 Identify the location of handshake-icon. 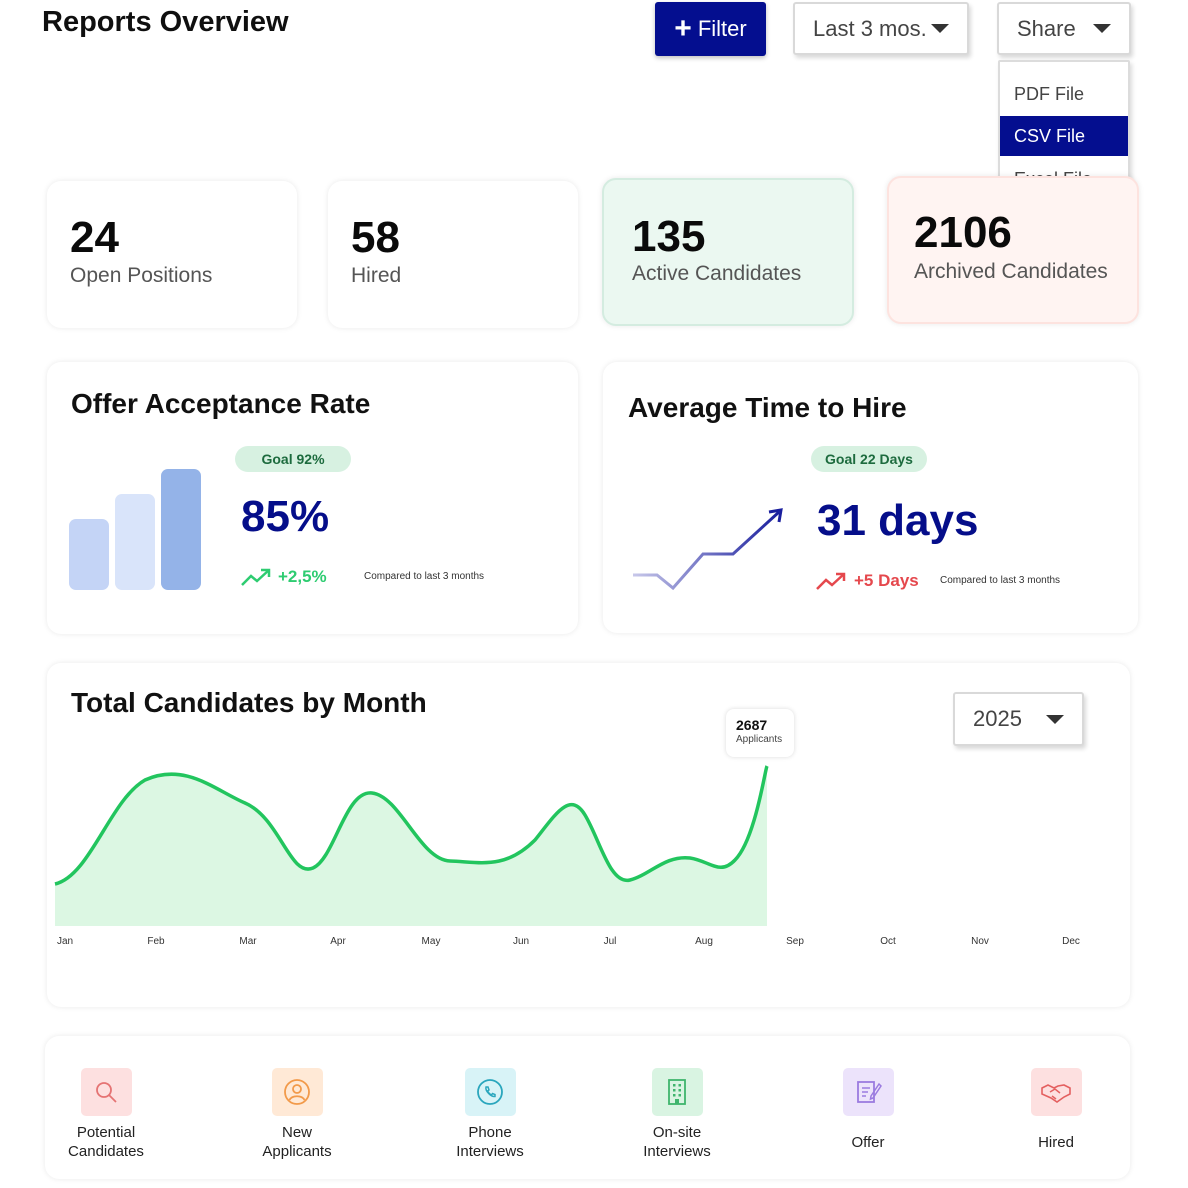
(1056, 1092).